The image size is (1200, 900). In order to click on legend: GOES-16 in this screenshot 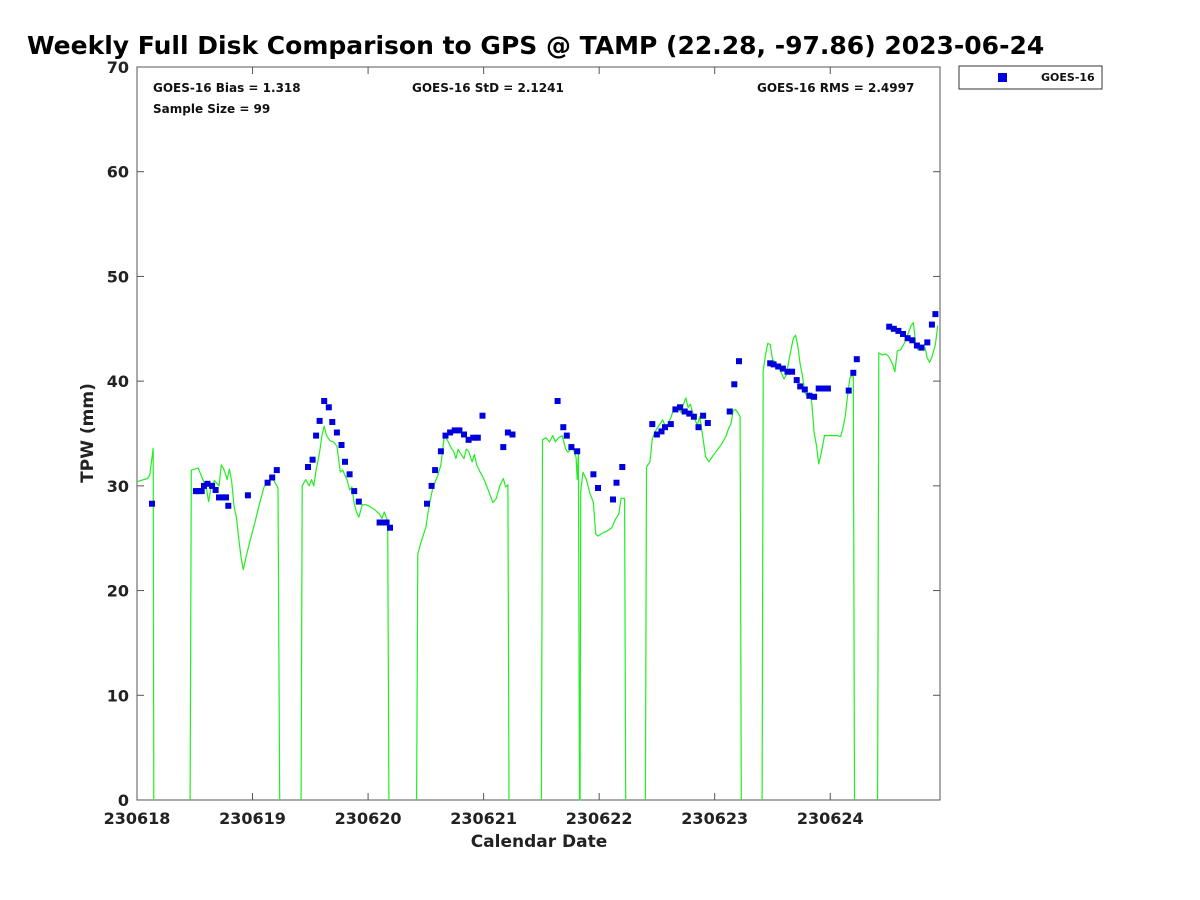, I will do `click(1030, 77)`.